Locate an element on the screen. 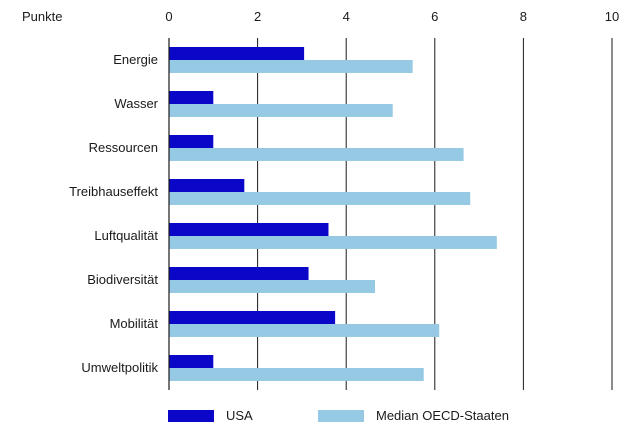 The height and width of the screenshot is (428, 638). bar-median-oecd-energie is located at coordinates (291, 66).